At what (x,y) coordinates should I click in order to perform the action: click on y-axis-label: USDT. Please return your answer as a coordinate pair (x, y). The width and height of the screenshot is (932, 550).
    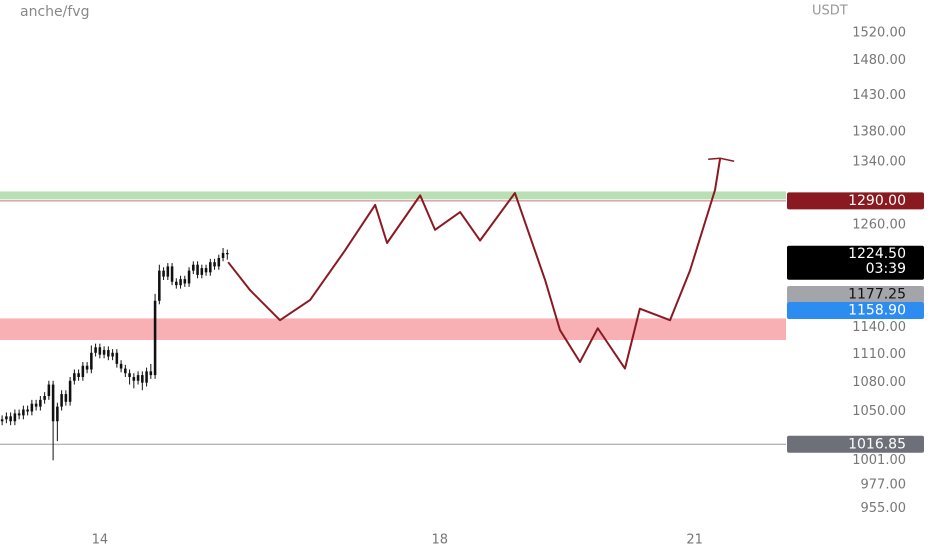
    Looking at the image, I should click on (830, 11).